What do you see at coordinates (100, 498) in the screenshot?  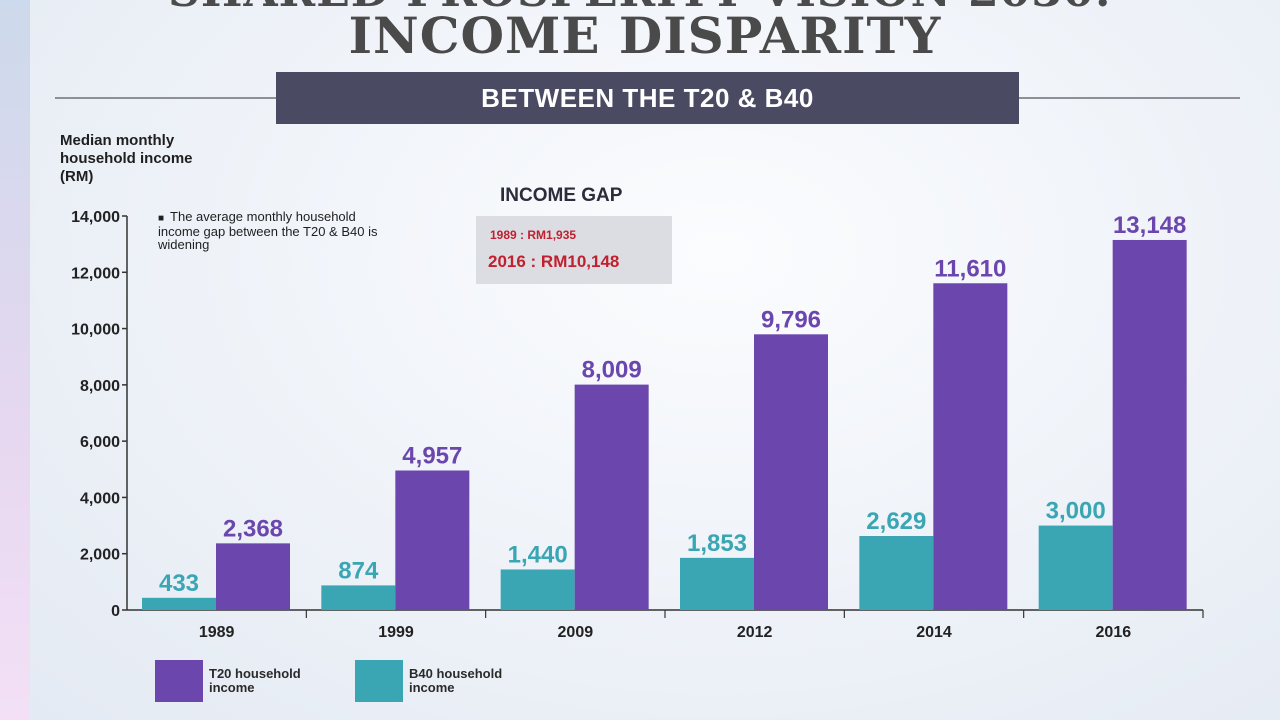 I see `y-tick-label: 4,000` at bounding box center [100, 498].